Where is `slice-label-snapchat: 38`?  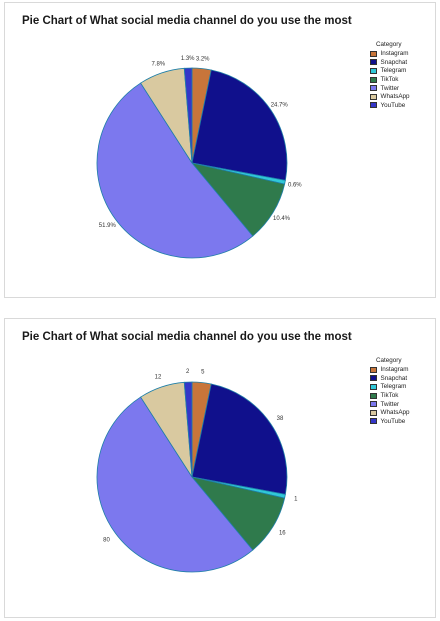
slice-label-snapchat: 38 is located at coordinates (280, 419).